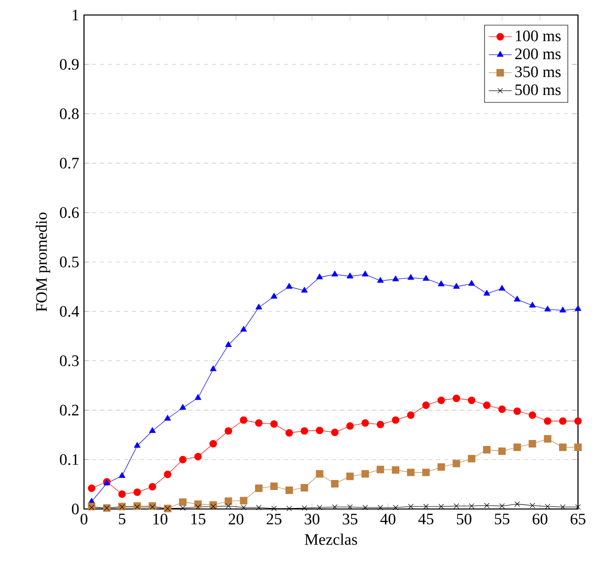 This screenshot has height=567, width=592. Describe the element at coordinates (70, 311) in the screenshot. I see `y-tick-label: 0.4` at that location.